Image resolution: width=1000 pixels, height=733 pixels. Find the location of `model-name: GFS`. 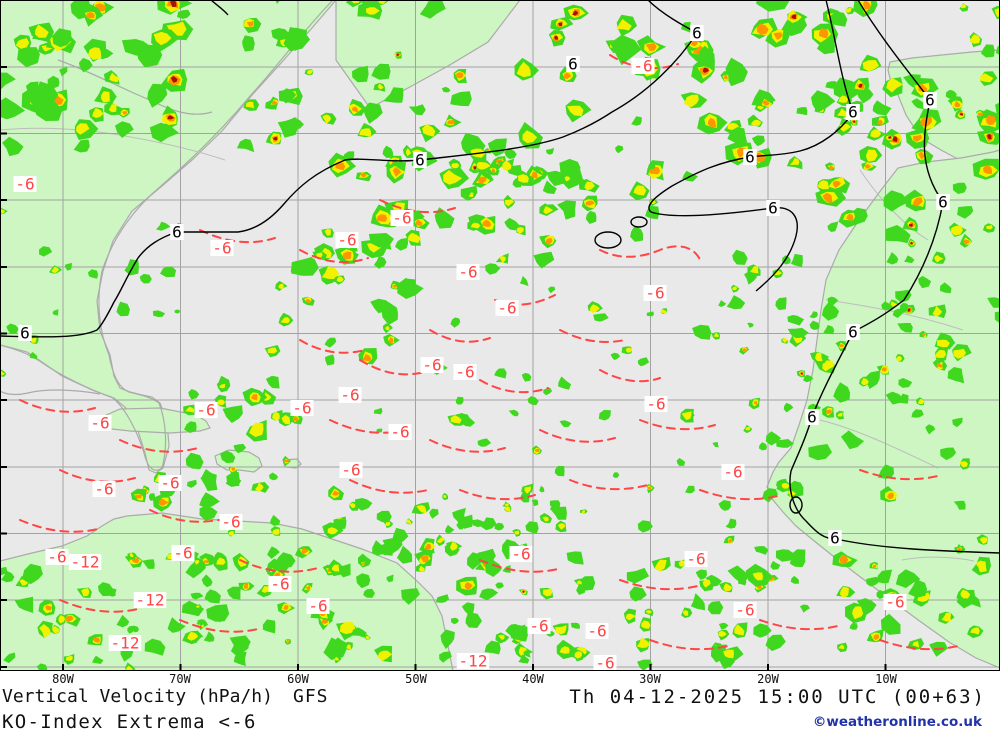

model-name: GFS is located at coordinates (311, 696).